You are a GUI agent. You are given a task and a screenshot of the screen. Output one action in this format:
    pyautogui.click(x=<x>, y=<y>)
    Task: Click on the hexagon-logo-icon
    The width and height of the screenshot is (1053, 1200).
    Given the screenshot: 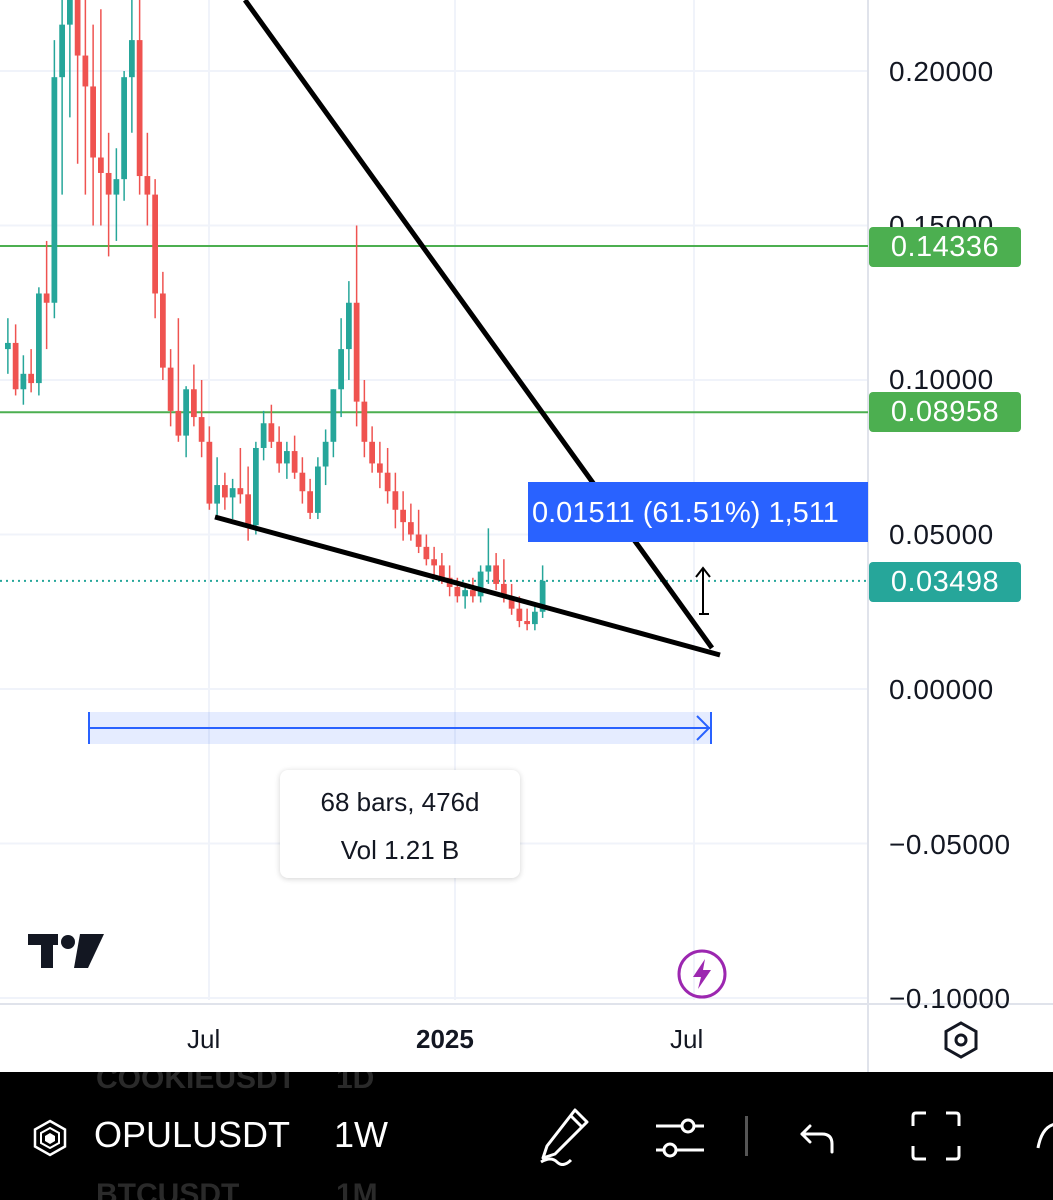 What is the action you would take?
    pyautogui.click(x=50, y=1140)
    